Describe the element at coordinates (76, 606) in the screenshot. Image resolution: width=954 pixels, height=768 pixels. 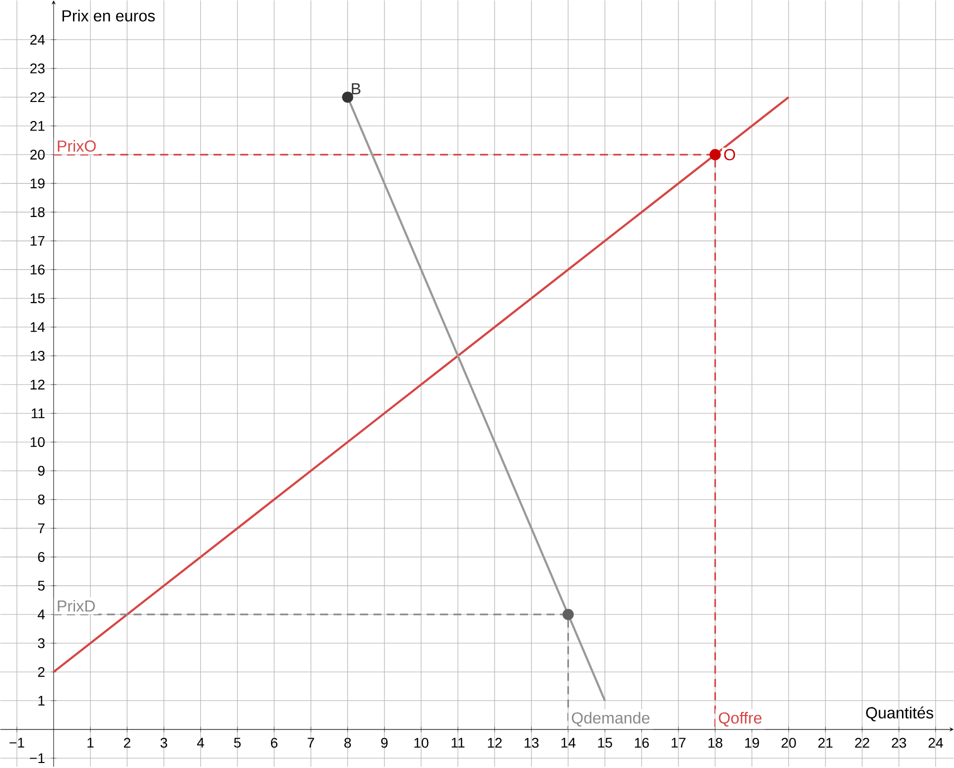
I see `annotation: PrixD` at that location.